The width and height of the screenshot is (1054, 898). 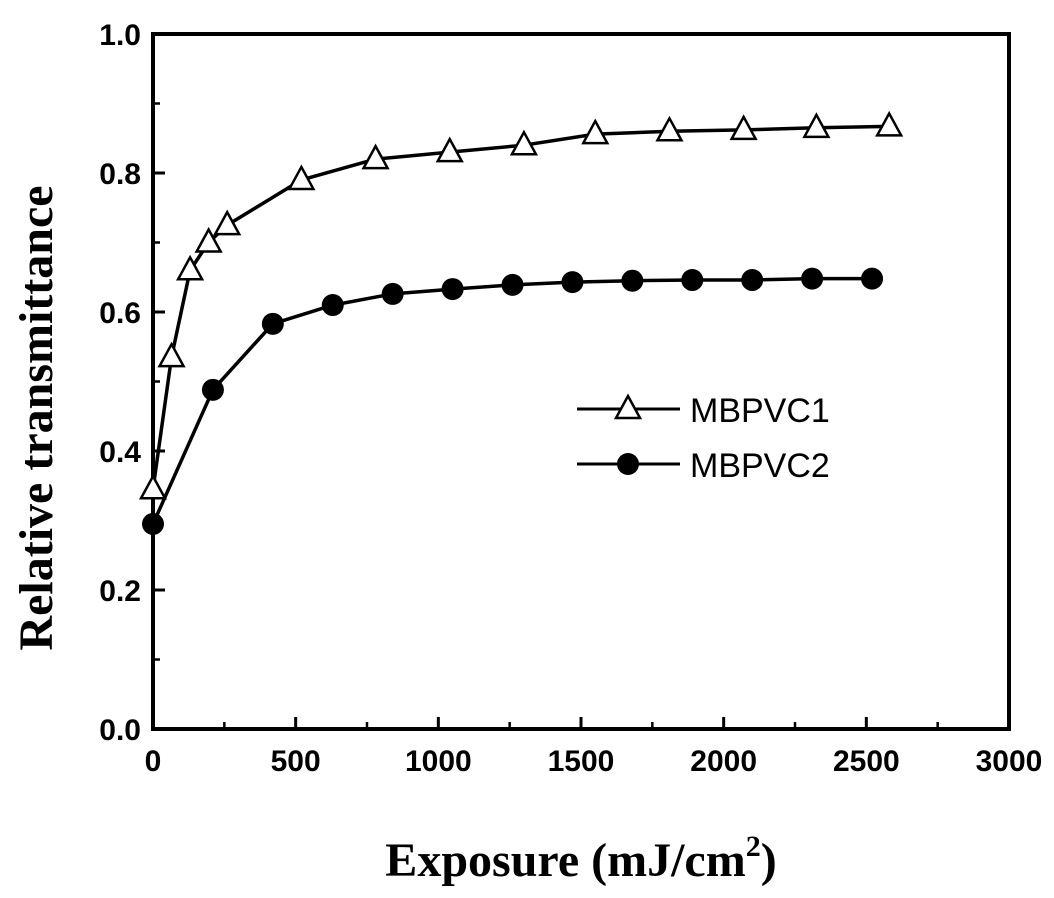 What do you see at coordinates (753, 846) in the screenshot?
I see `x-axis-title-superscript: 2` at bounding box center [753, 846].